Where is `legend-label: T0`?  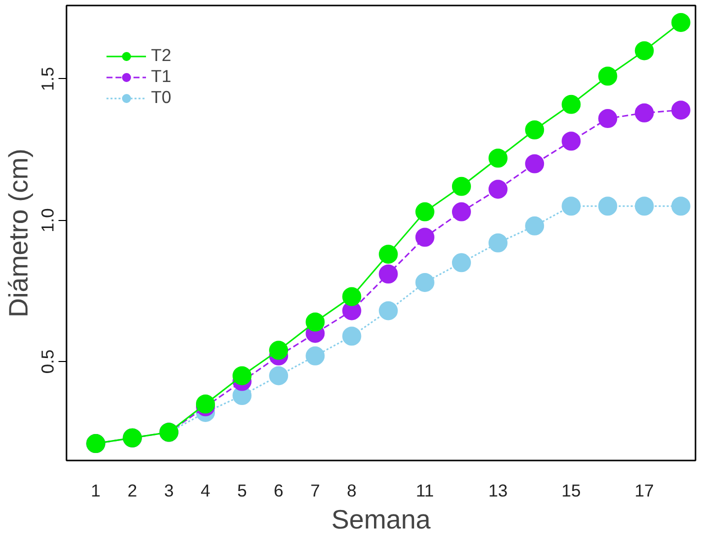
legend-label: T0 is located at coordinates (161, 97).